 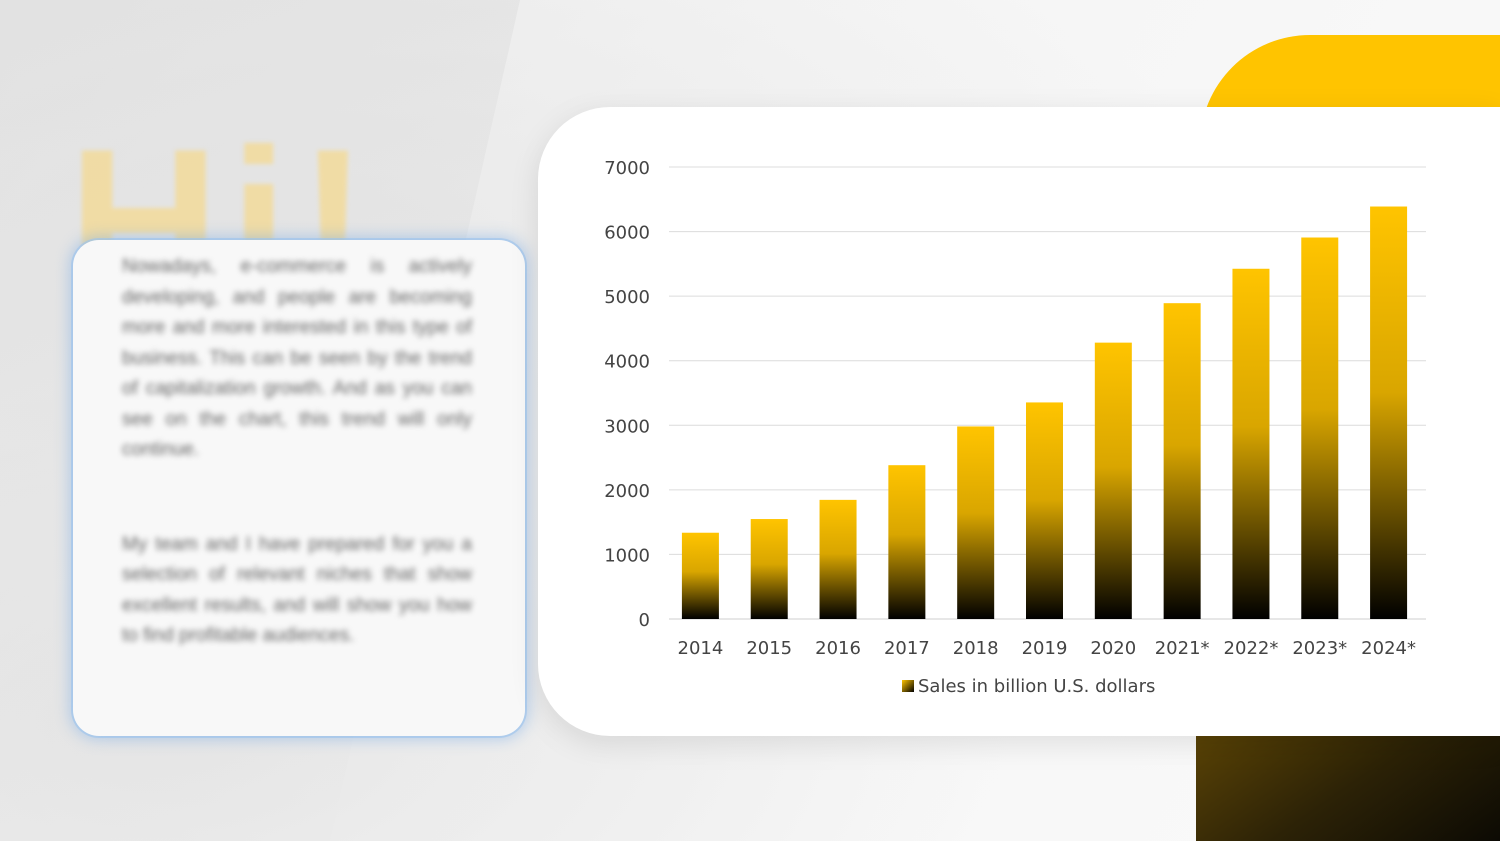 What do you see at coordinates (769, 648) in the screenshot?
I see `x-tick-label: 2015` at bounding box center [769, 648].